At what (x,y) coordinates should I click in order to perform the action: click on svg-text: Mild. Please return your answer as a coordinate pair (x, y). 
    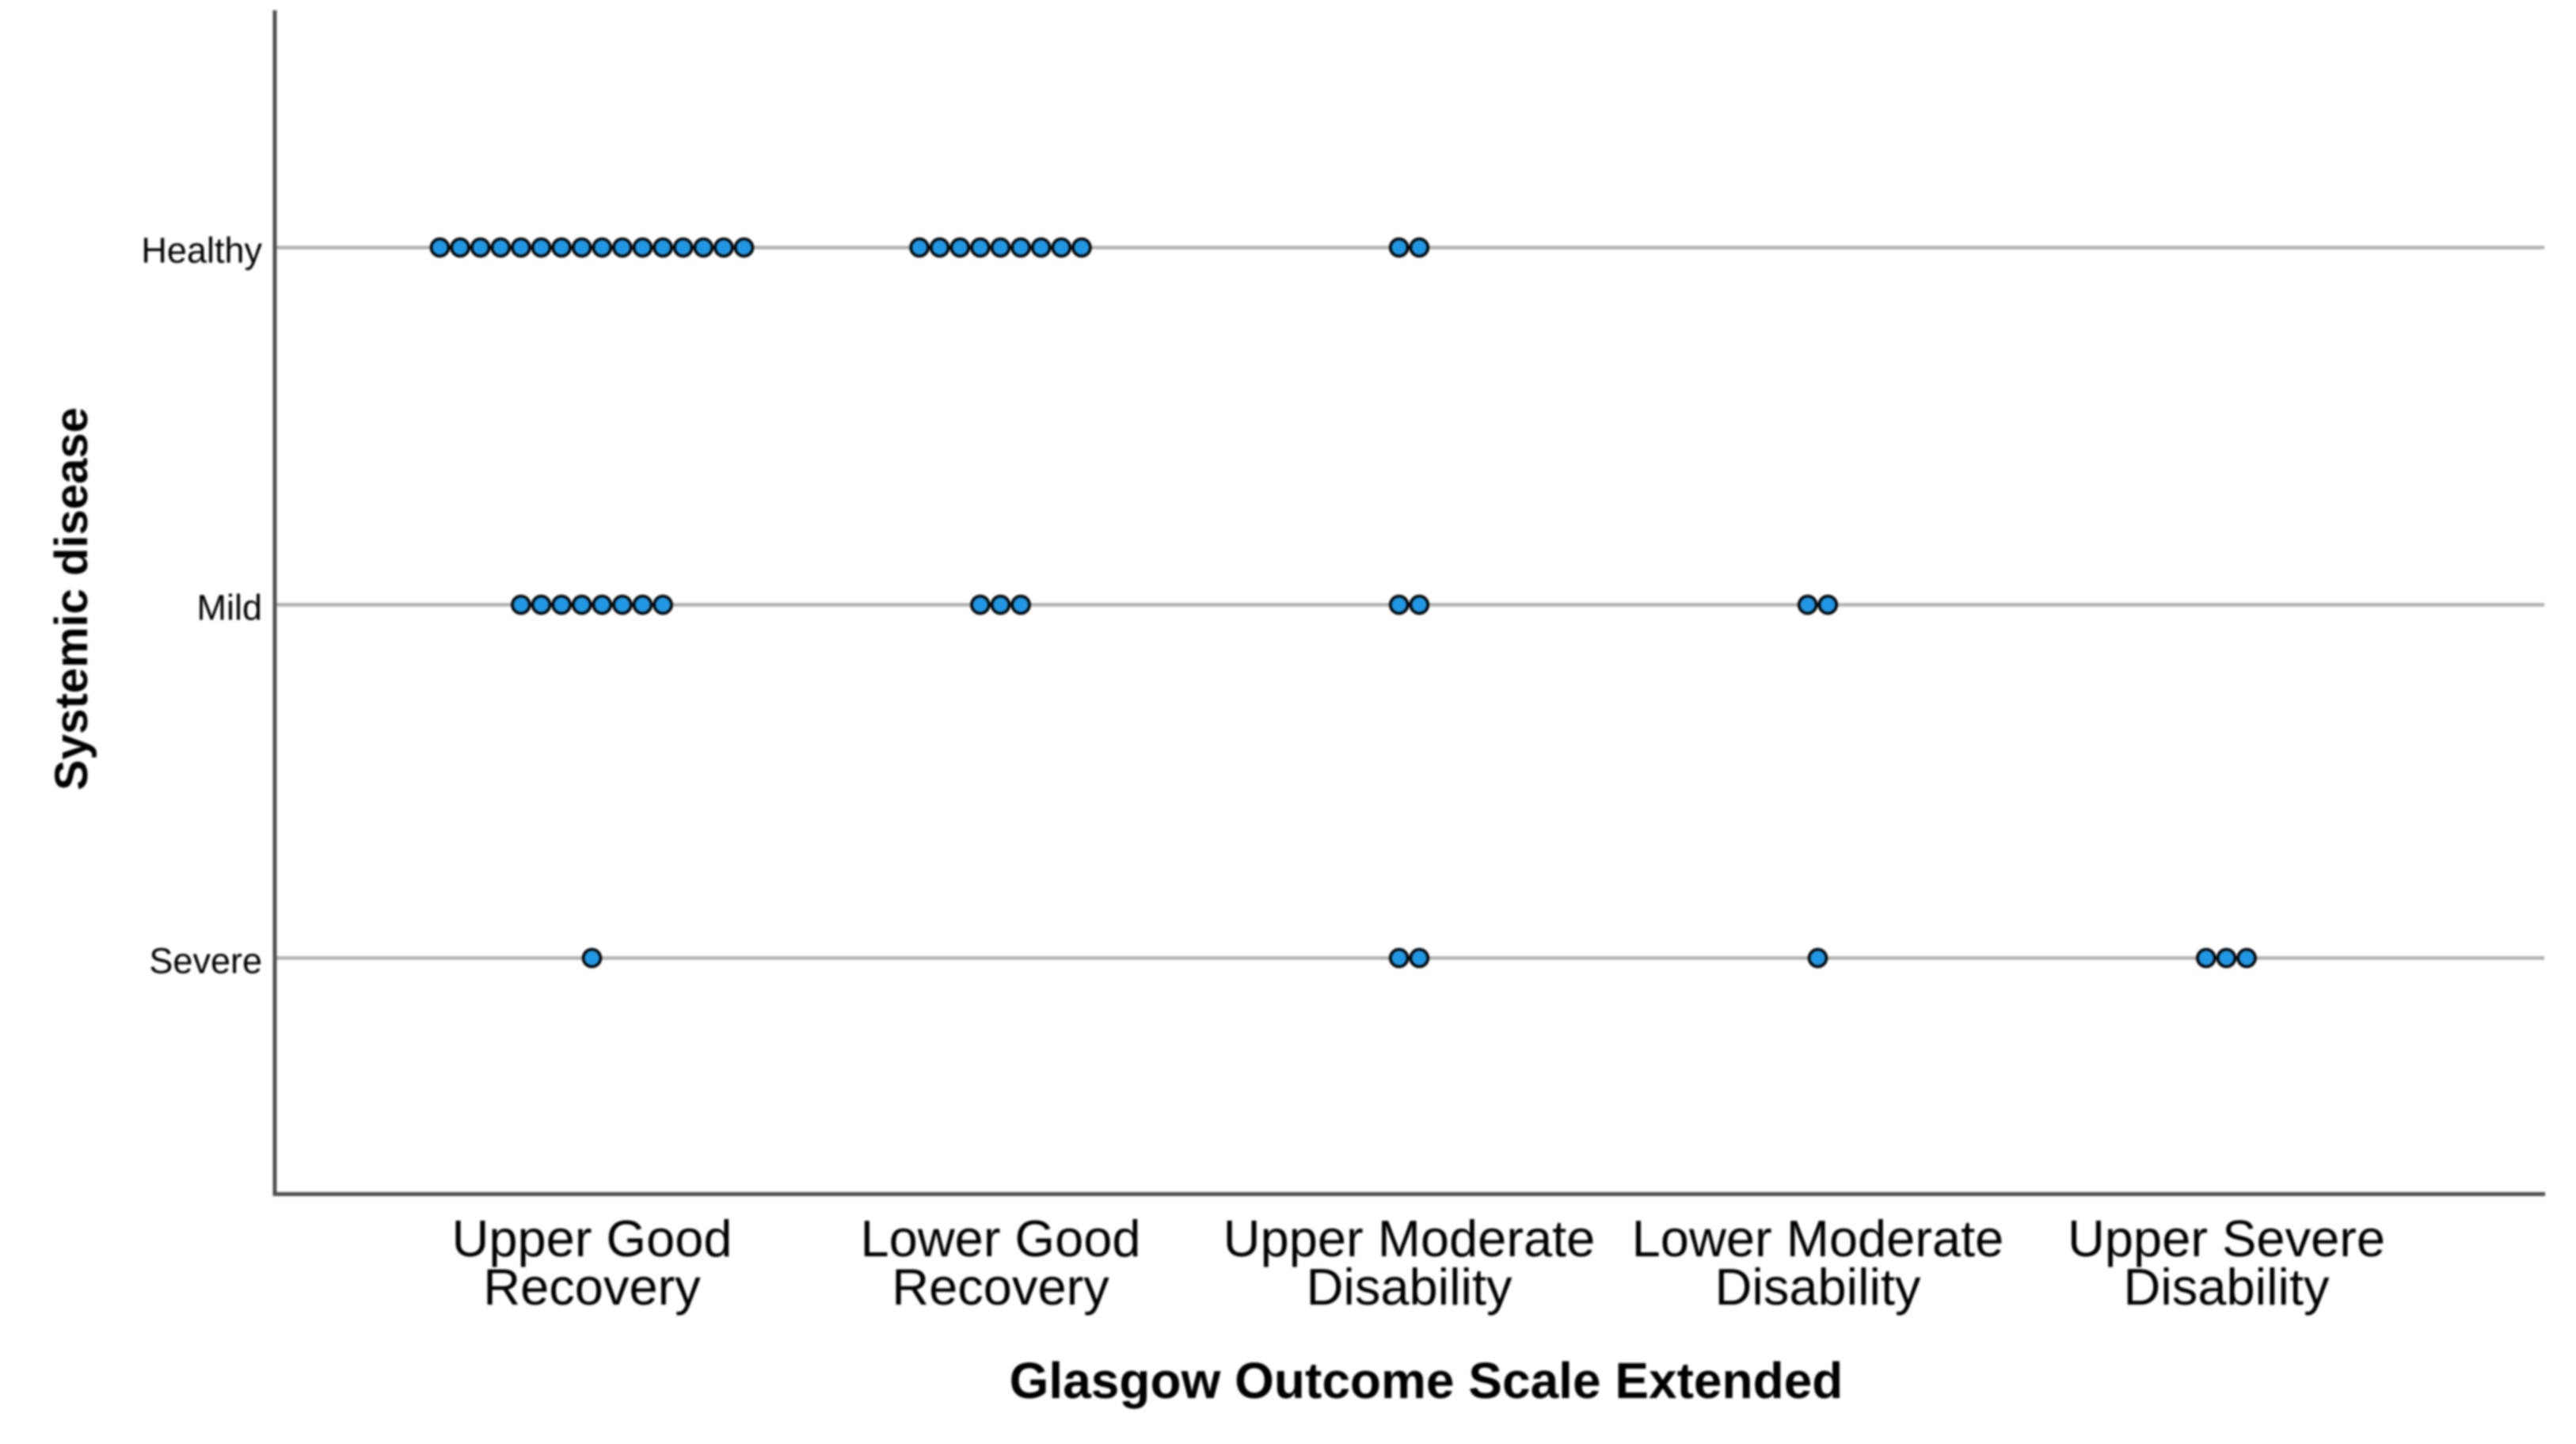
    Looking at the image, I should click on (229, 608).